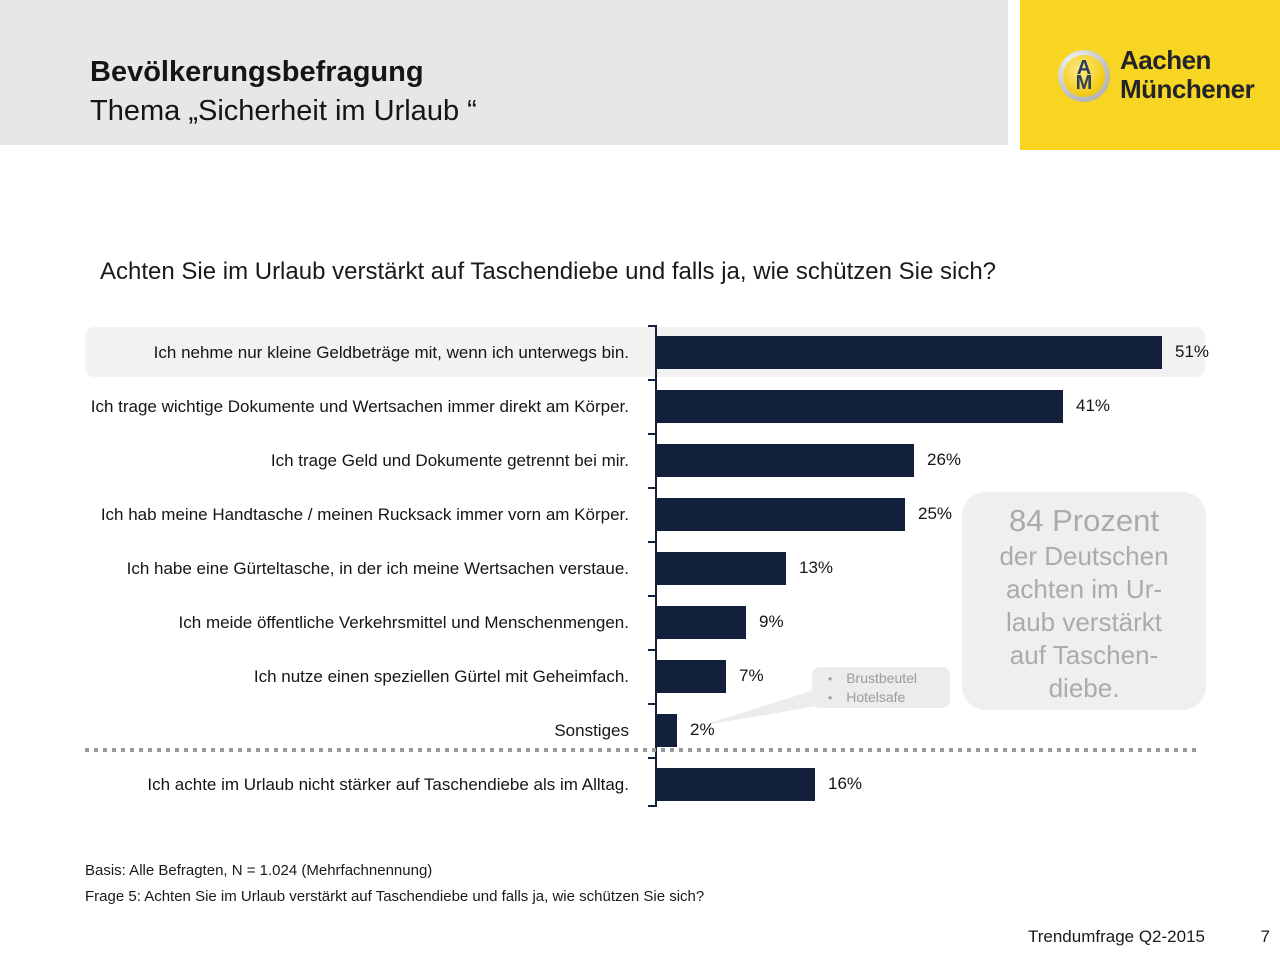  I want to click on brand-logo: A M Aachen Münchener, so click(1150, 75).